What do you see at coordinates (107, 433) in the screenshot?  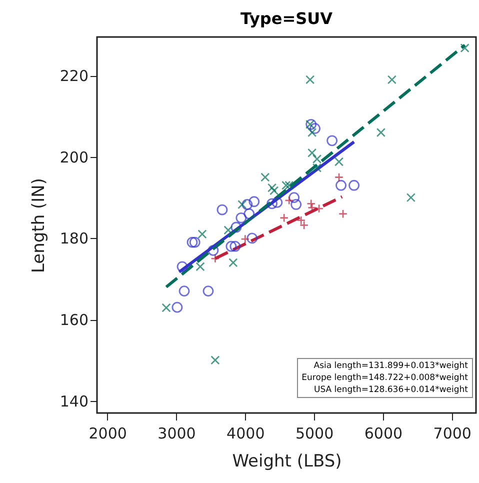 I see `x-tick-label: 2000` at bounding box center [107, 433].